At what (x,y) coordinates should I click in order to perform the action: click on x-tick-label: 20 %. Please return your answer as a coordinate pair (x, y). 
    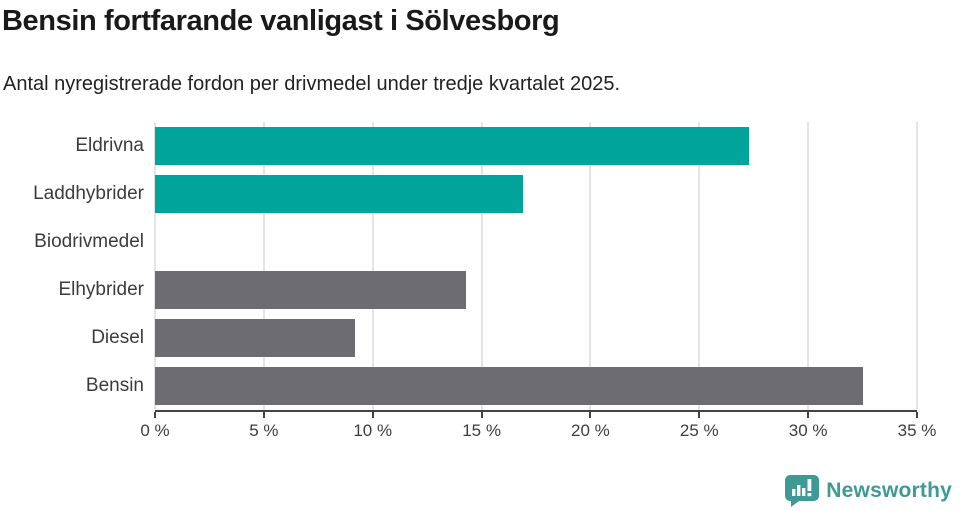
    Looking at the image, I should click on (590, 431).